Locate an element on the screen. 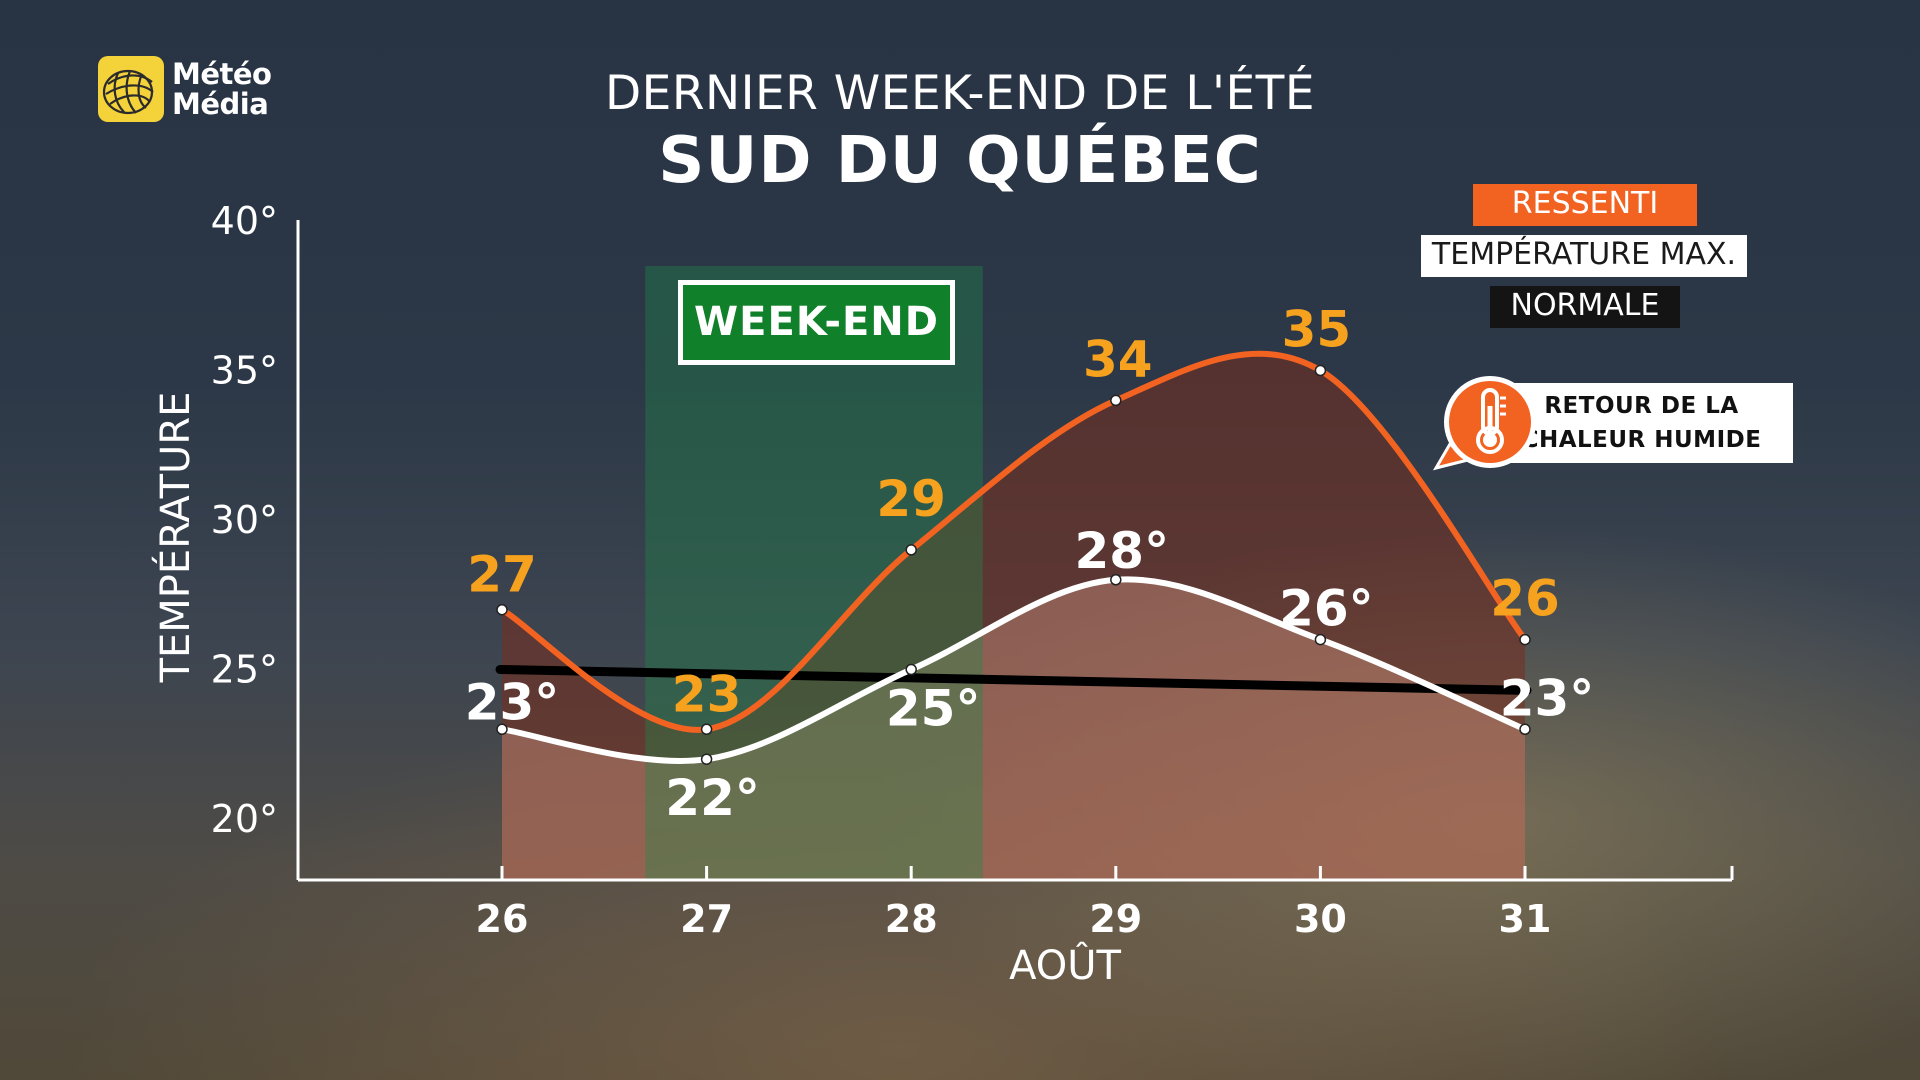 The height and width of the screenshot is (1080, 1920). chart-title: SUD DU QUÉBEC is located at coordinates (960, 161).